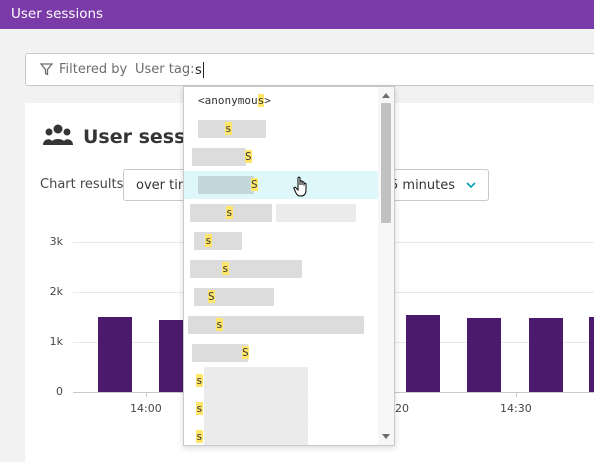 This screenshot has height=462, width=594. I want to click on x-tick-label: 14:30, so click(516, 408).